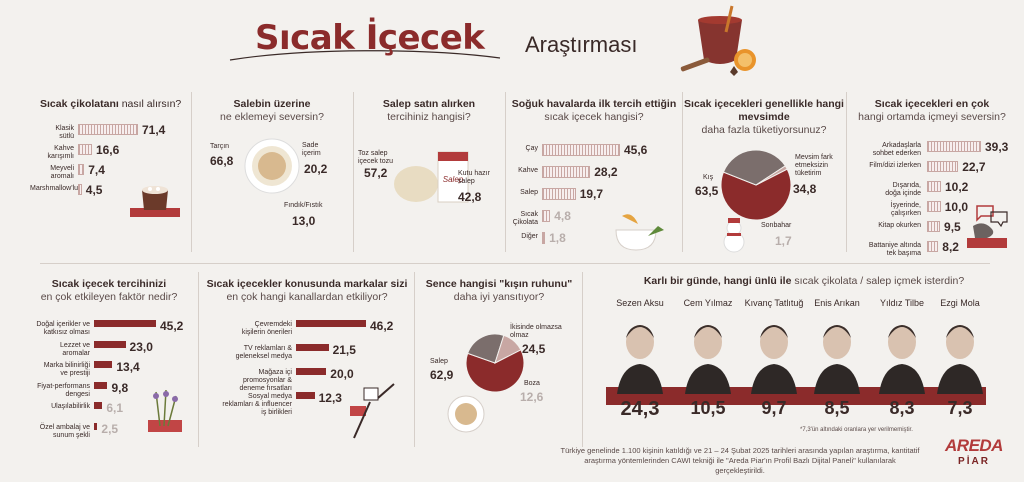  What do you see at coordinates (63, 328) in the screenshot?
I see `bar-label-0: Doğal içerikler ve katkısız olması` at bounding box center [63, 328].